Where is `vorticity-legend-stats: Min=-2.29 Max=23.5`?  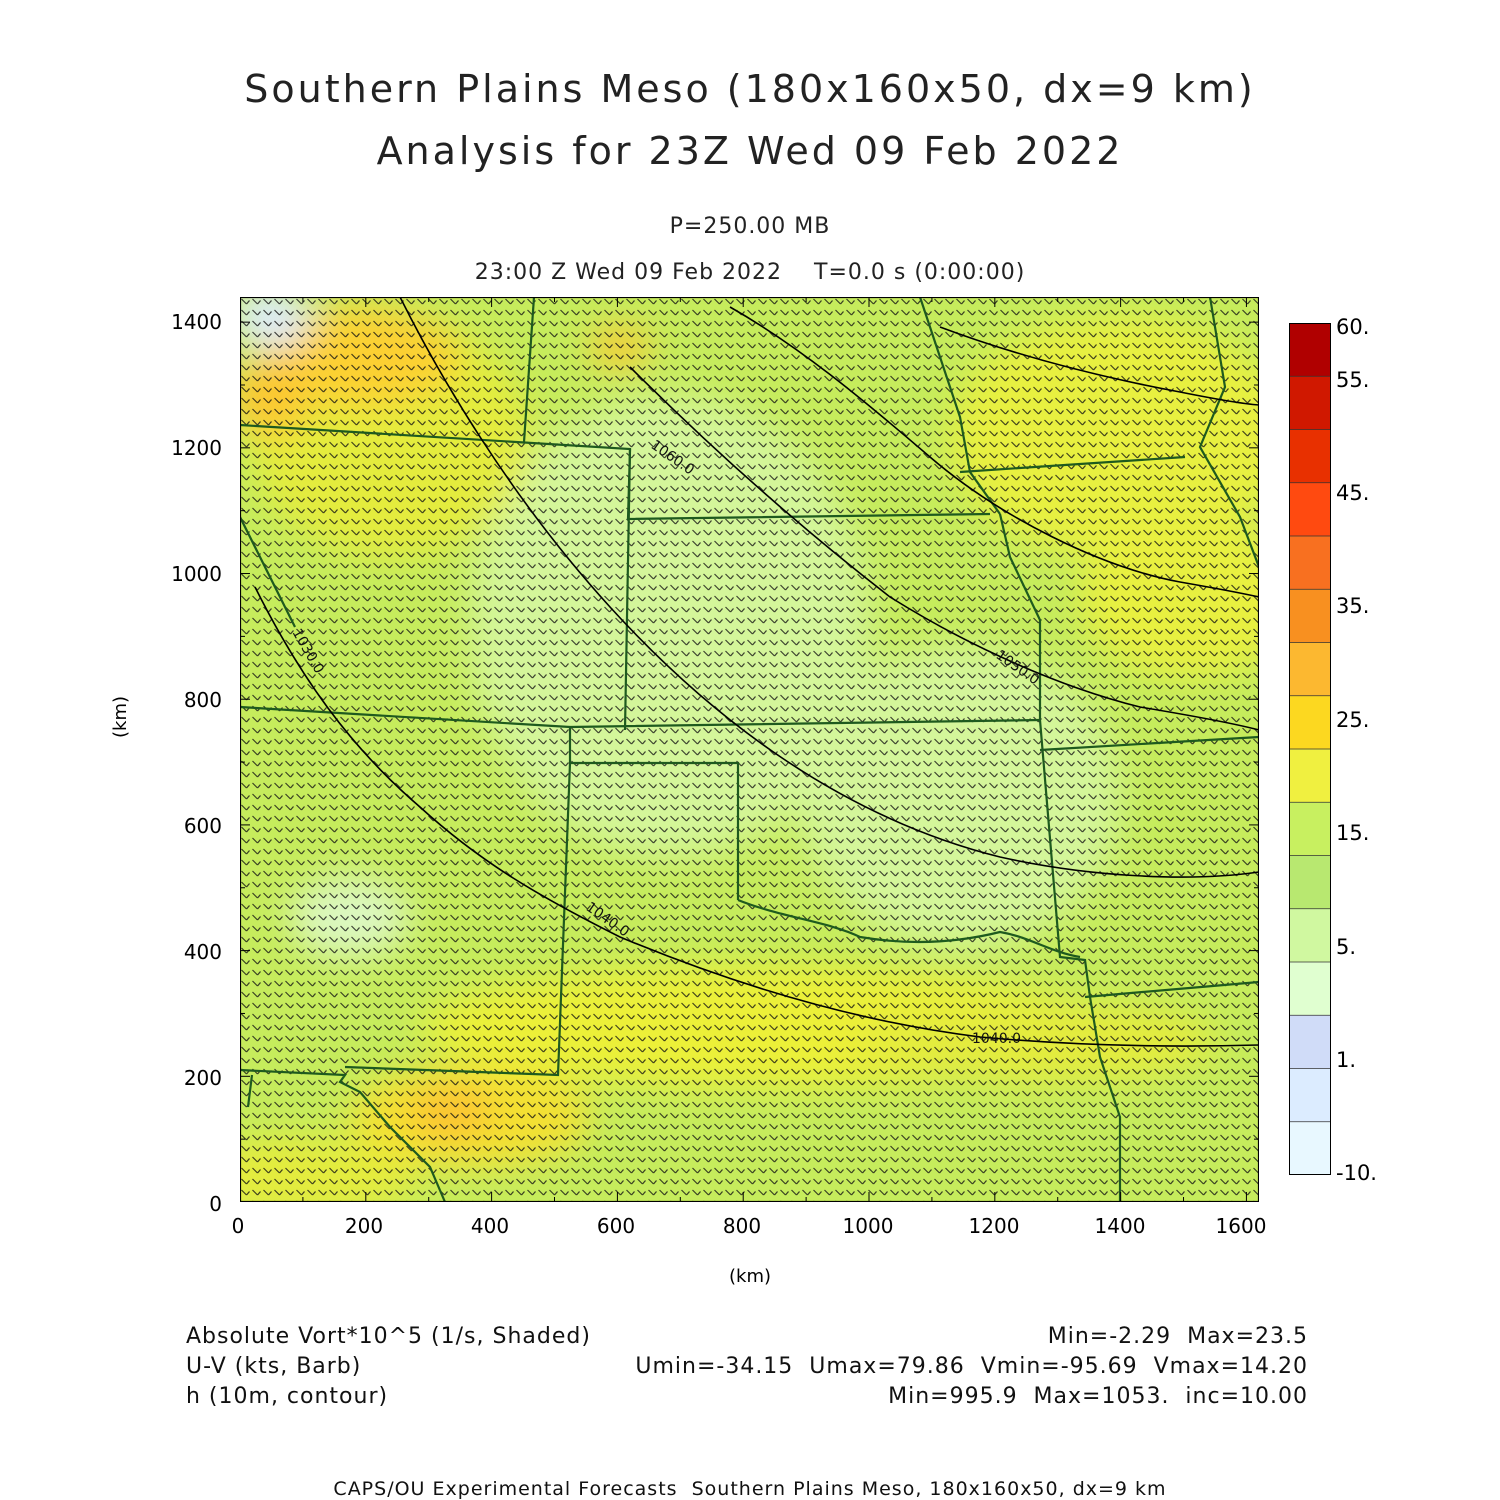
vorticity-legend-stats: Min=-2.29 Max=23.5 is located at coordinates (1177, 1336).